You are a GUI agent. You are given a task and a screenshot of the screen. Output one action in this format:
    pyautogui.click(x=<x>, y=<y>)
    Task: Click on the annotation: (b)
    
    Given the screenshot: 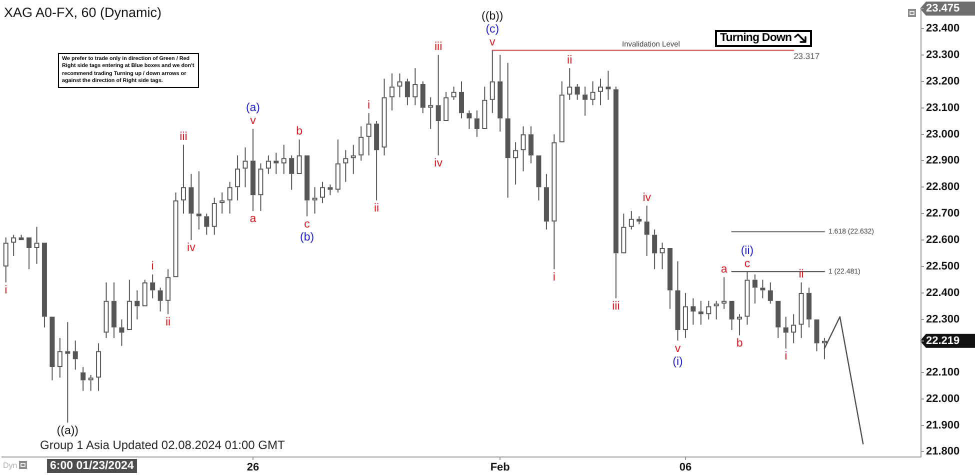 What is the action you would take?
    pyautogui.click(x=307, y=237)
    